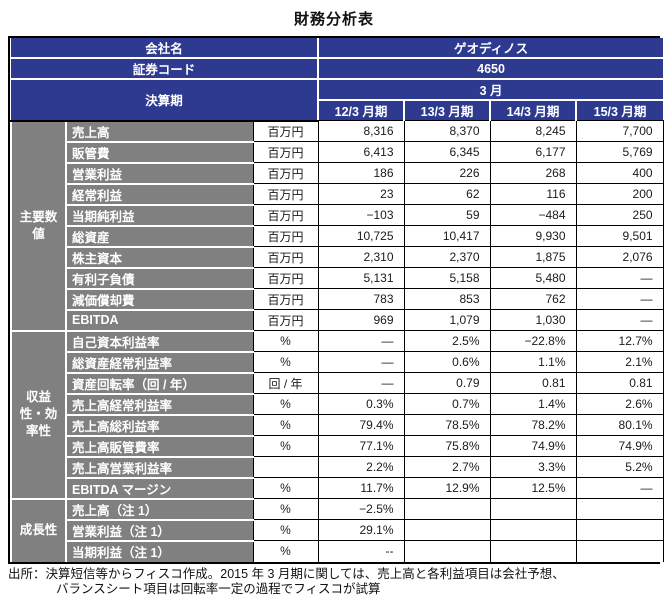 This screenshot has height=598, width=667. What do you see at coordinates (447, 110) in the screenshot?
I see `period-column-header: 13/3 月期` at bounding box center [447, 110].